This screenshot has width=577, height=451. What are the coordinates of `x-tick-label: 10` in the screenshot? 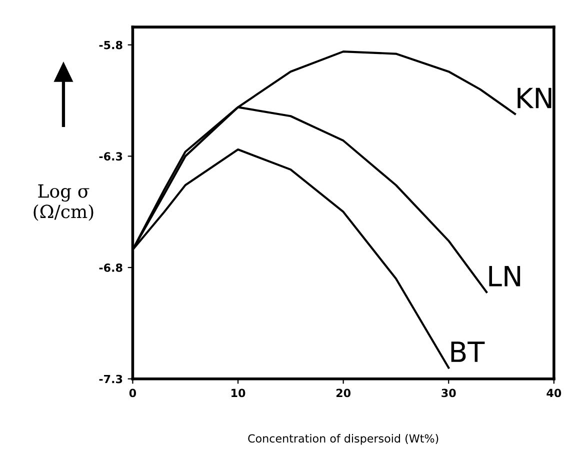 It's located at (239, 393).